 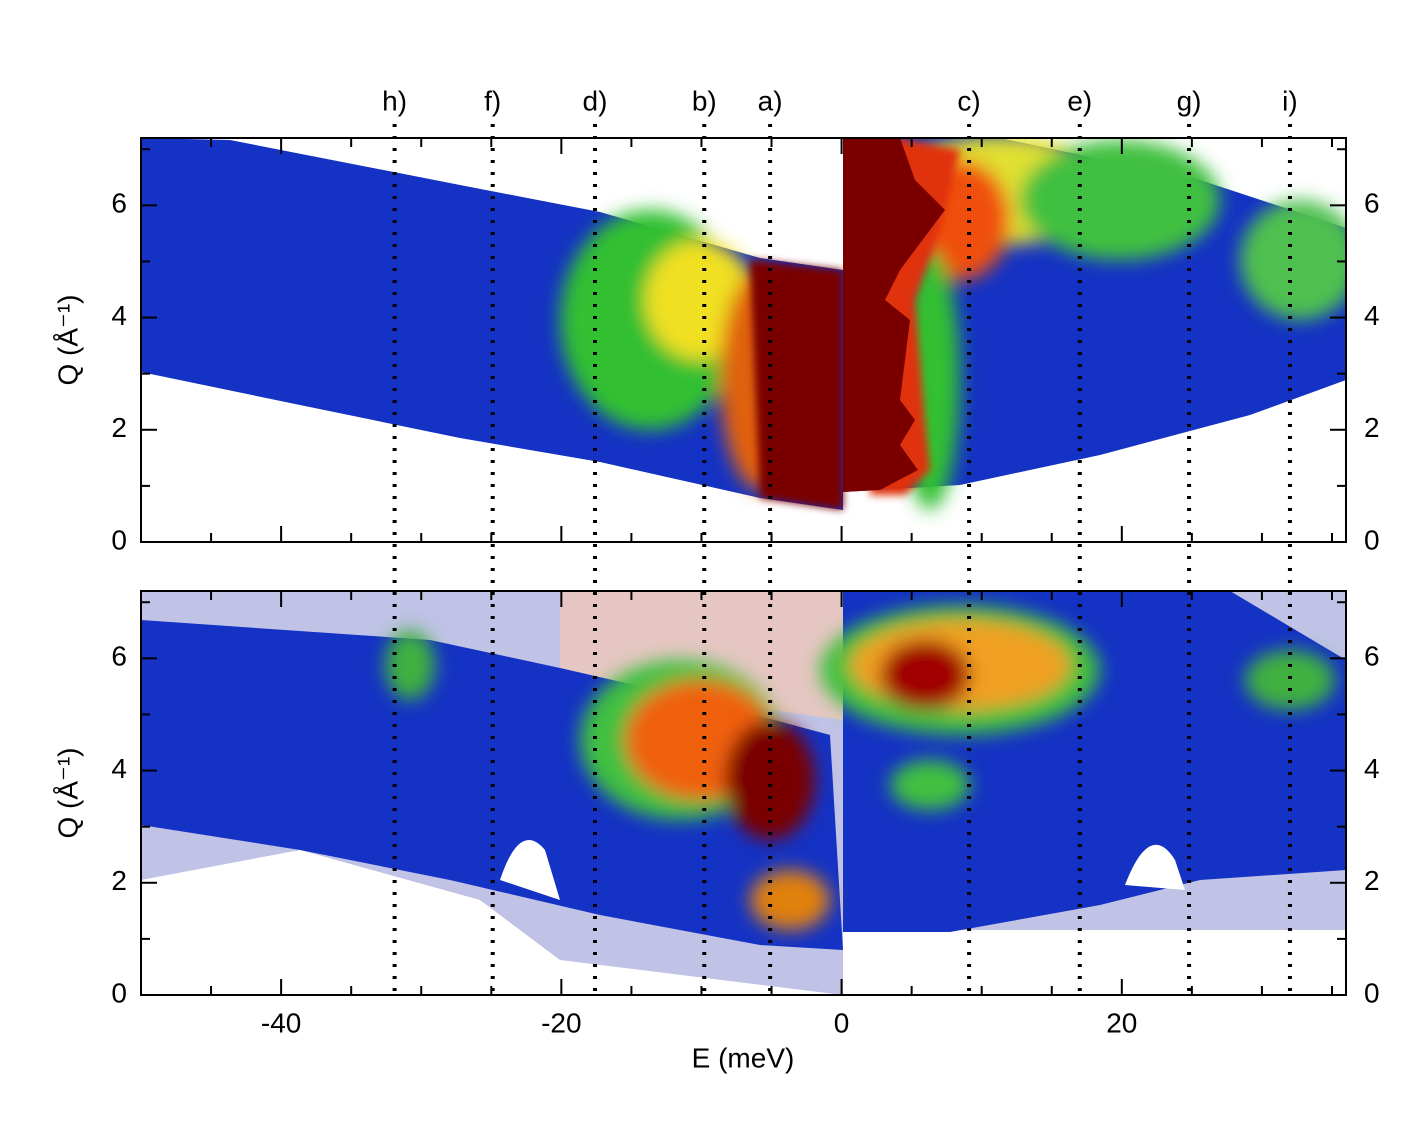 What do you see at coordinates (704, 100) in the screenshot?
I see `marker-label: b)` at bounding box center [704, 100].